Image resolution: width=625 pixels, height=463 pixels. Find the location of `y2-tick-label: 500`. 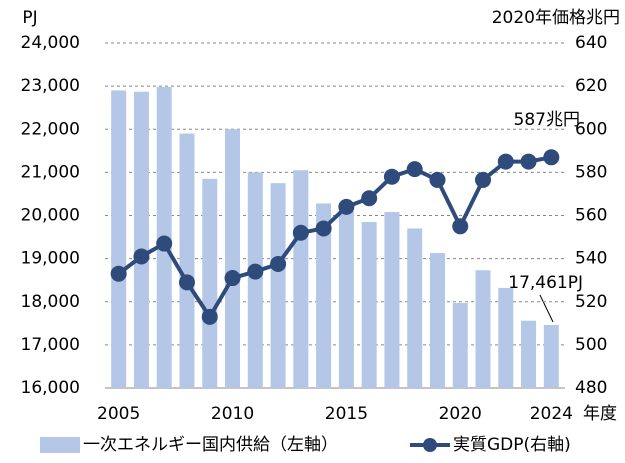

y2-tick-label: 500 is located at coordinates (591, 345).